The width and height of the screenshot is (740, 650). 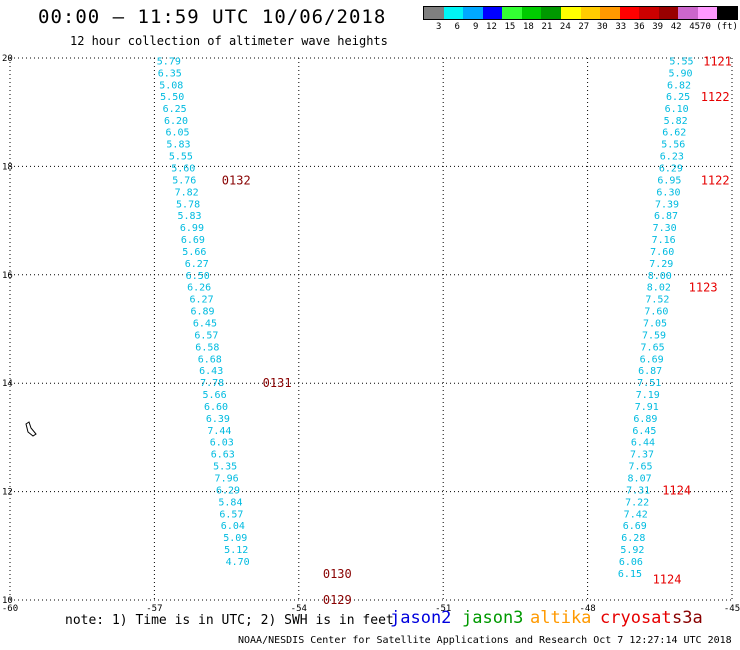 I want to click on pass-time-label: 0130, so click(x=337, y=574).